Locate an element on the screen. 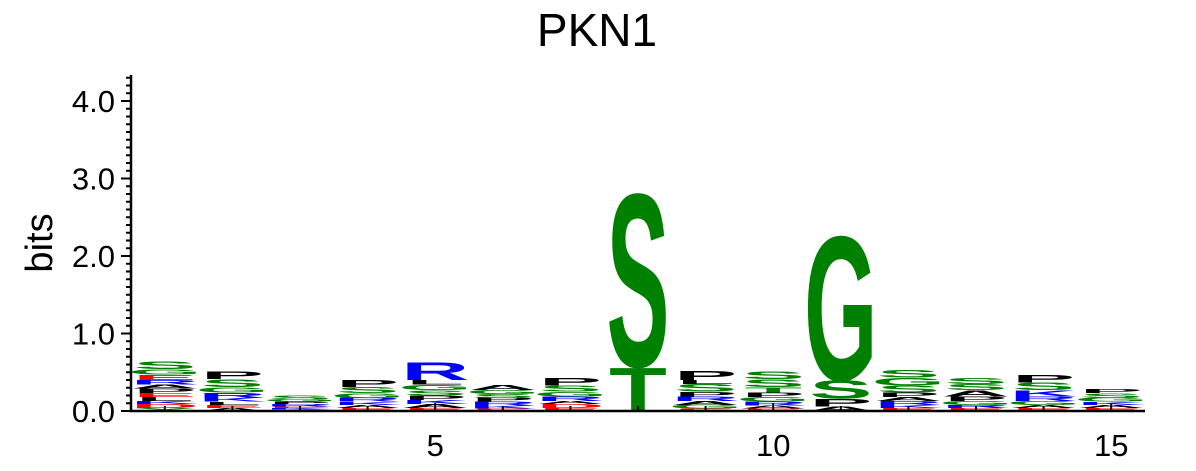  logo-letter-S-pos-14: S is located at coordinates (1043, 386).